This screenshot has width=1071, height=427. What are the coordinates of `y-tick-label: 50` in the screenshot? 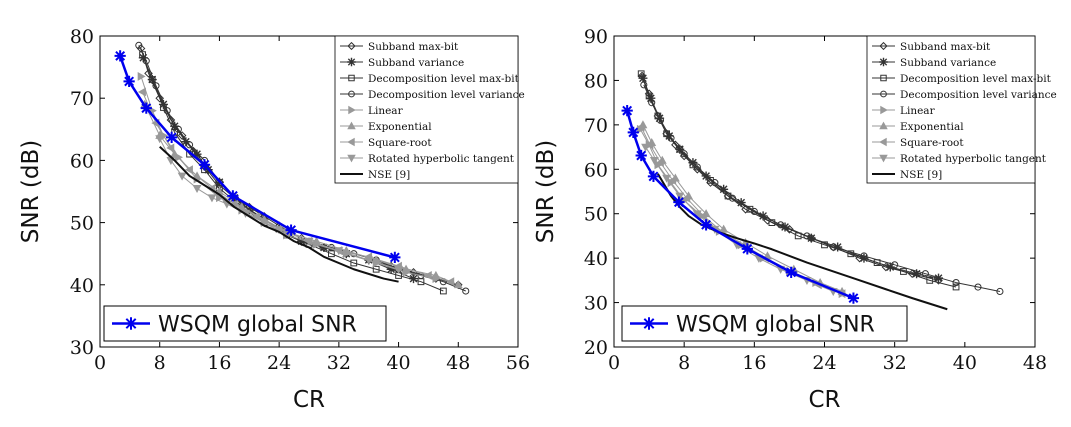 It's located at (82, 224).